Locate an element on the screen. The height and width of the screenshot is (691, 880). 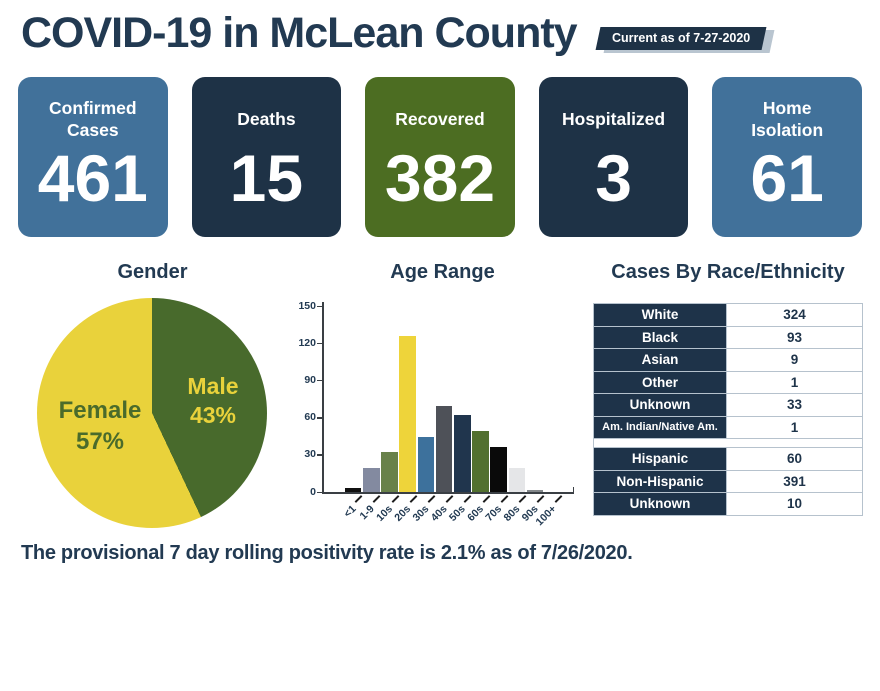
table-row: Other 1 is located at coordinates (728, 382).